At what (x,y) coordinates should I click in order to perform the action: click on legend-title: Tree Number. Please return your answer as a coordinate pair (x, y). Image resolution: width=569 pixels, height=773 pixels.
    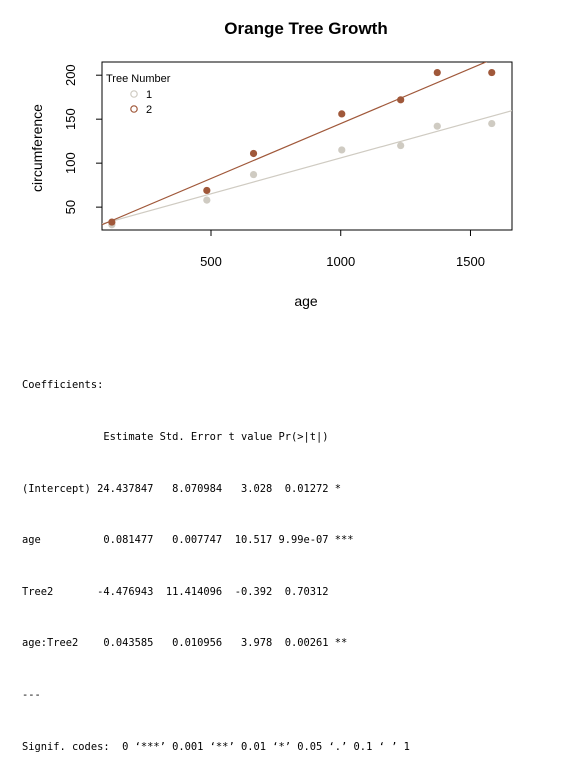
    Looking at the image, I should click on (138, 79).